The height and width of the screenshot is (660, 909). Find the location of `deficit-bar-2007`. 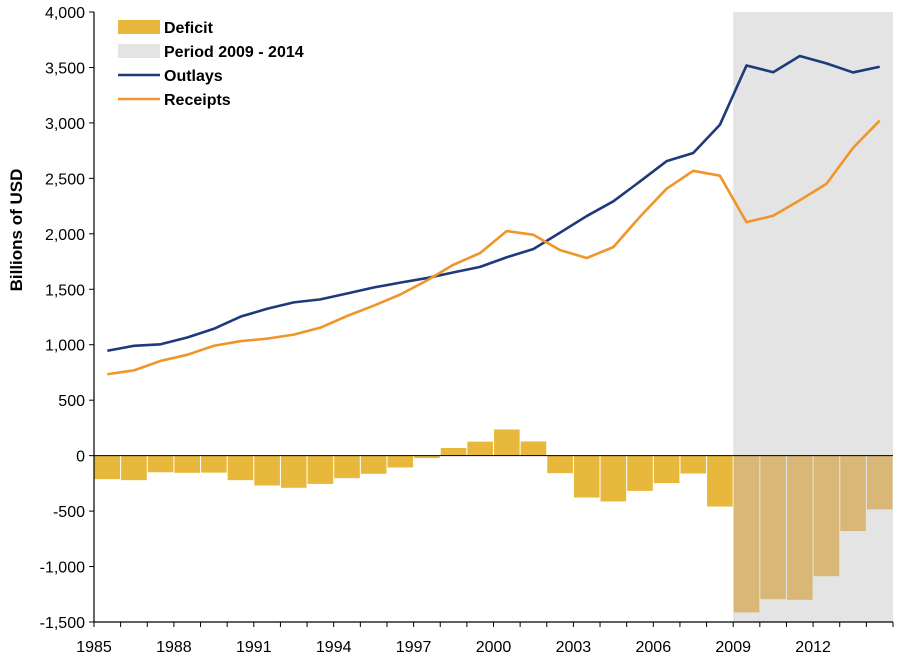

deficit-bar-2007 is located at coordinates (693, 464).